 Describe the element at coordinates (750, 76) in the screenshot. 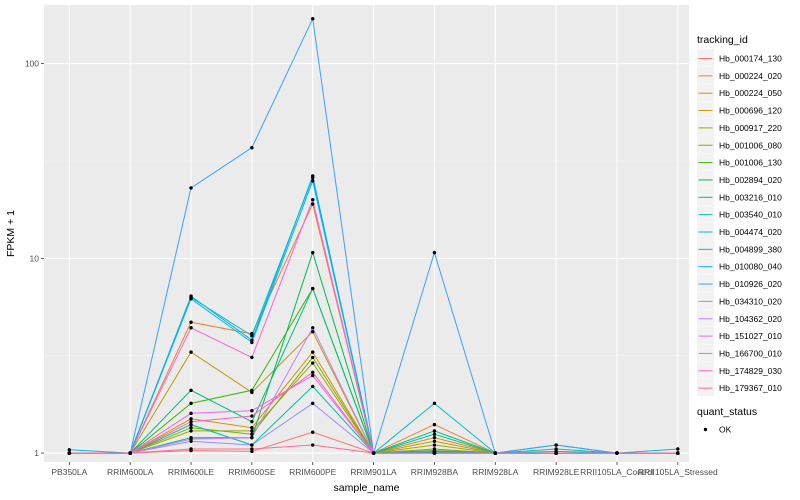

I see `legend-label: Hb_000224_020` at that location.